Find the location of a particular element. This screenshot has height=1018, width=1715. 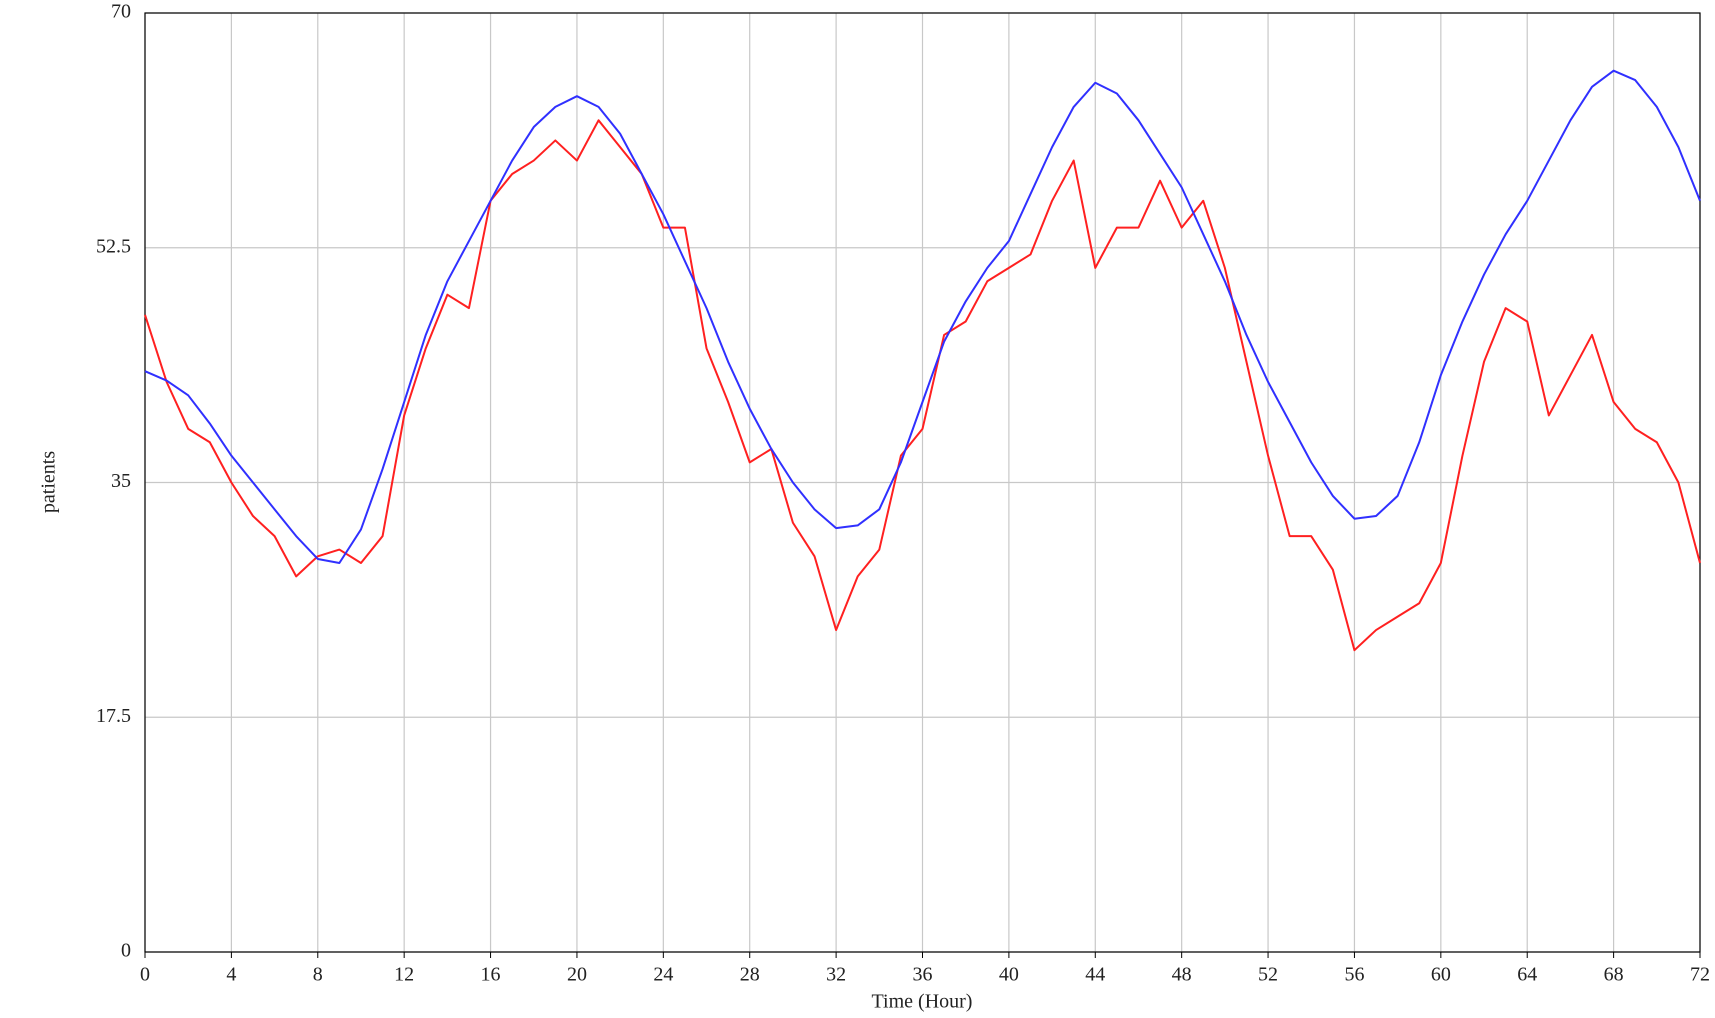

x-tick-label: 12 is located at coordinates (404, 975).